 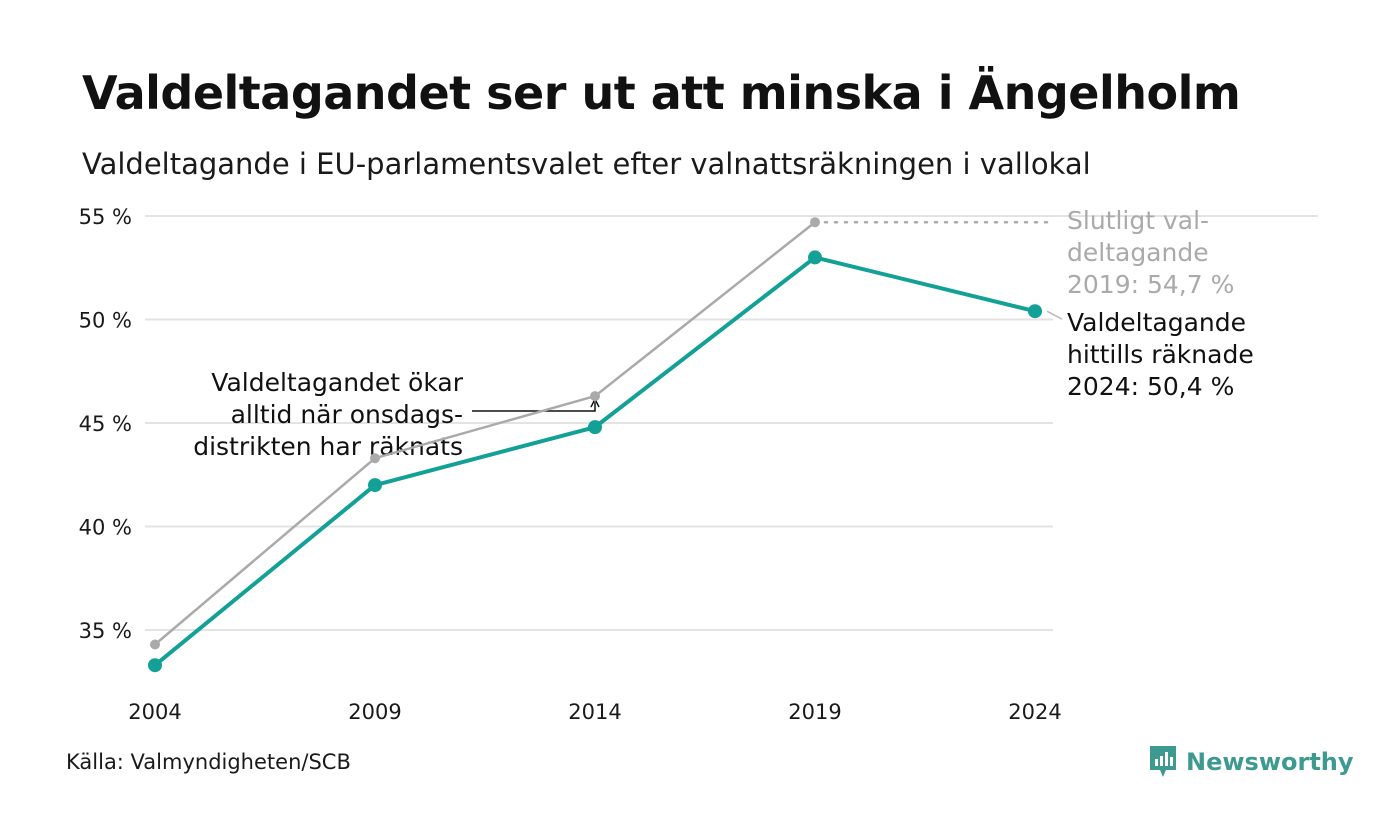 What do you see at coordinates (1163, 761) in the screenshot?
I see `newsworthy-logo-icon` at bounding box center [1163, 761].